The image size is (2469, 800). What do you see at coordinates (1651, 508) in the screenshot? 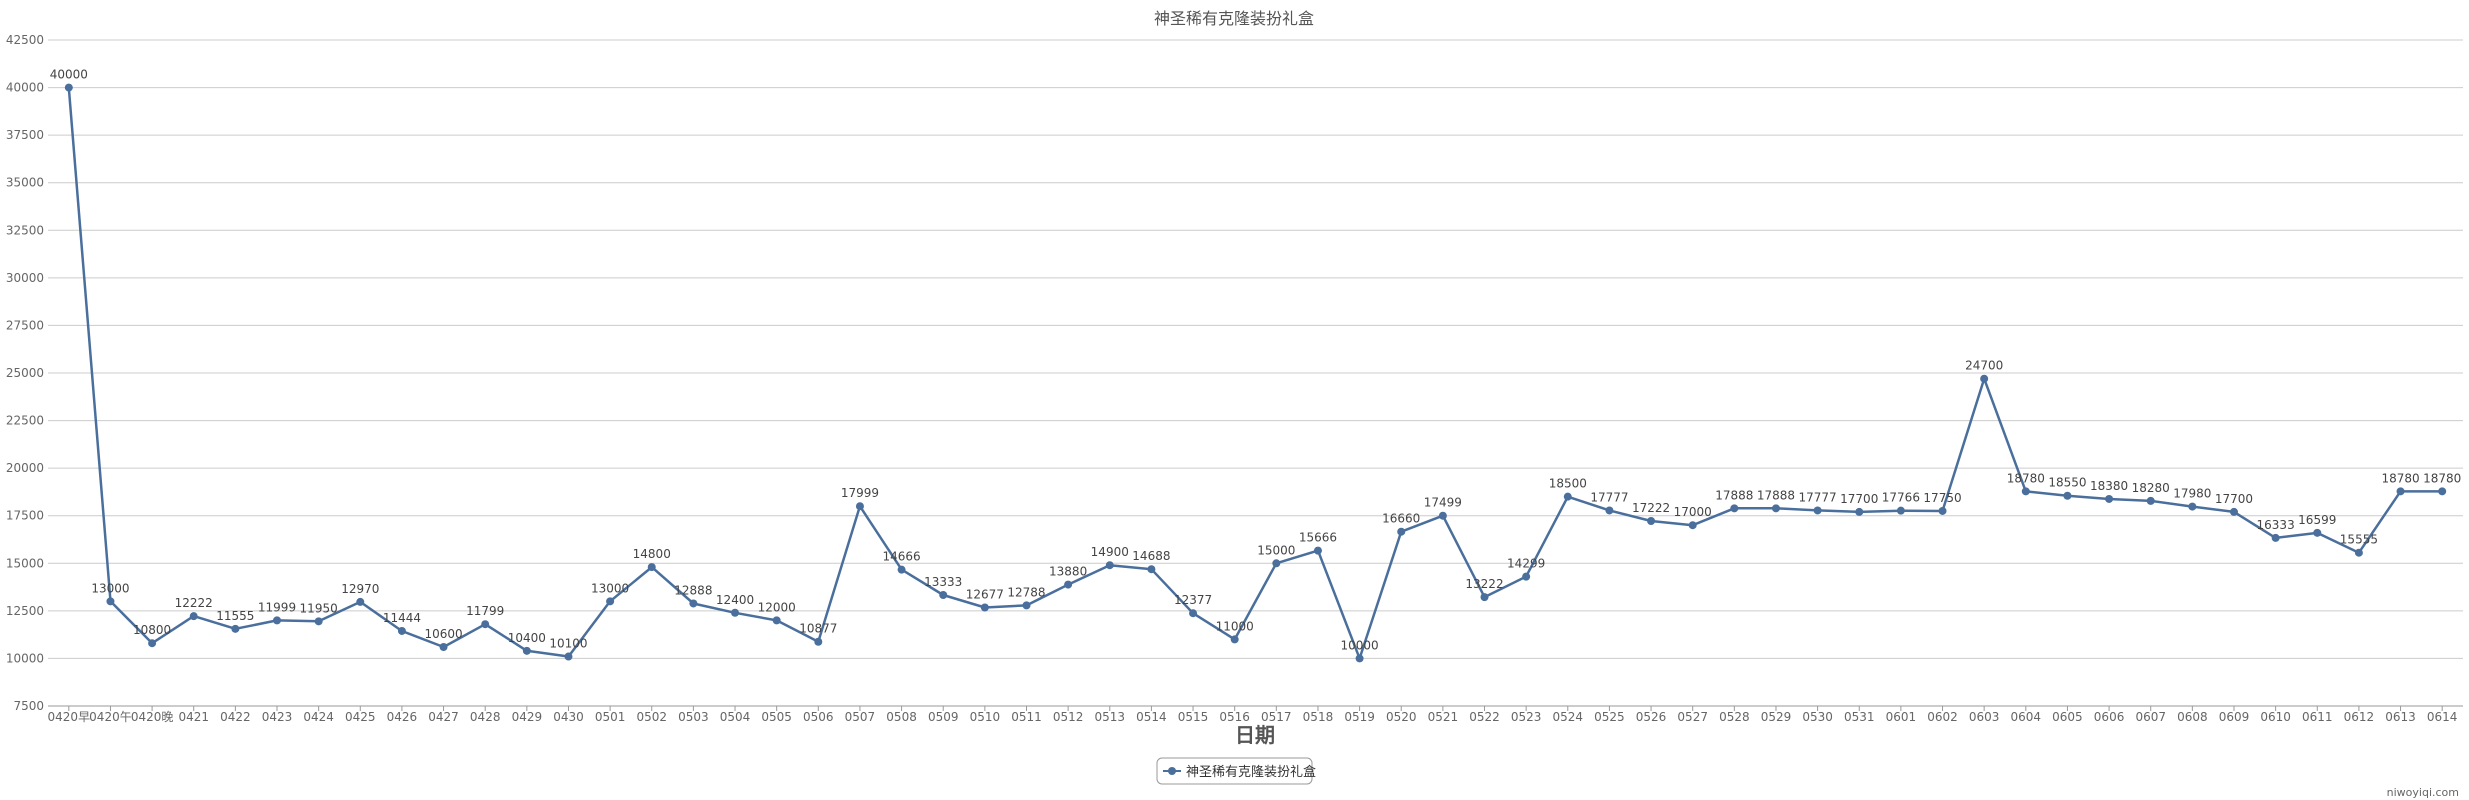
I see `data-label: 17222` at bounding box center [1651, 508].